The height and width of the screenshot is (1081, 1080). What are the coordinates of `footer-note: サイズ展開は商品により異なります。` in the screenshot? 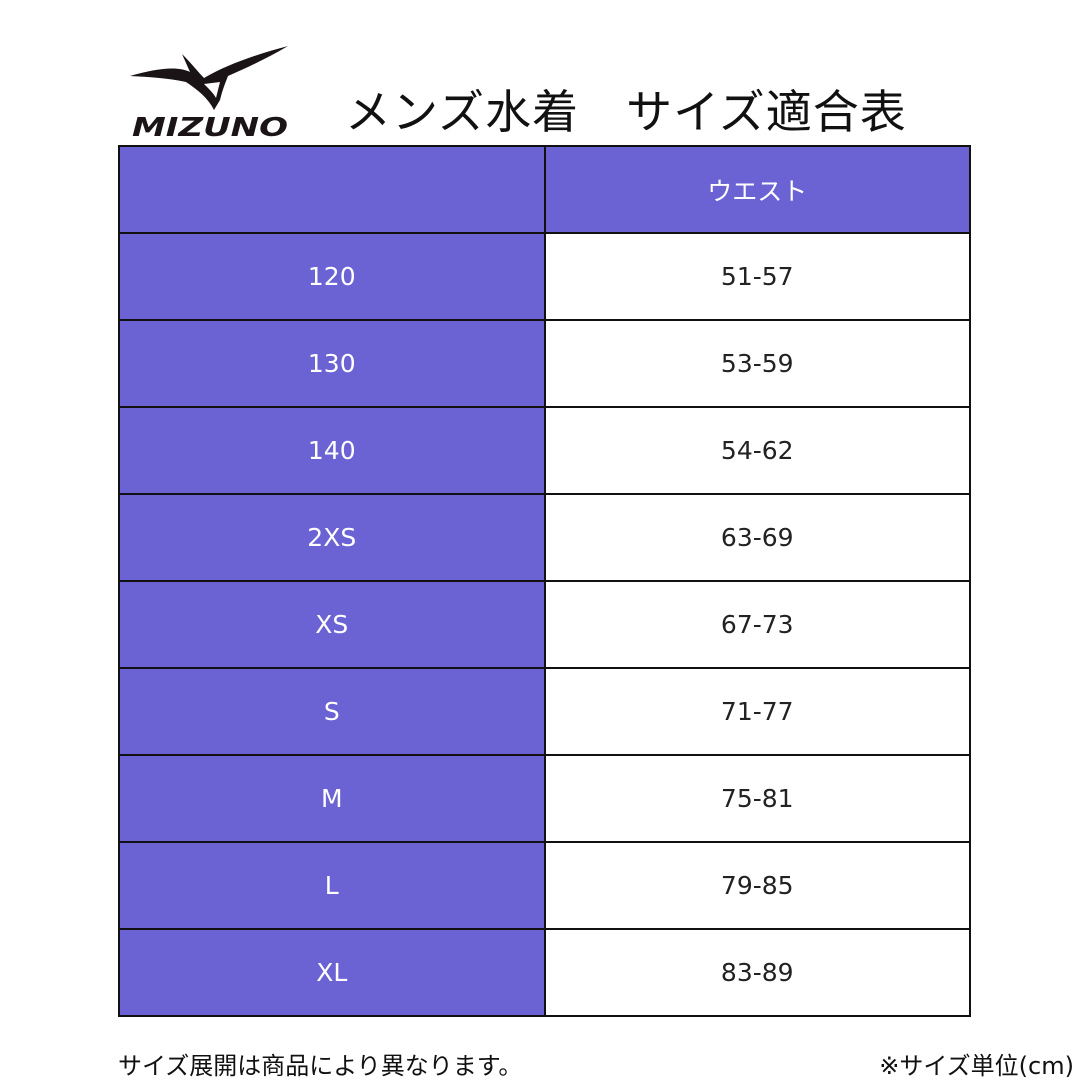 It's located at (320, 1066).